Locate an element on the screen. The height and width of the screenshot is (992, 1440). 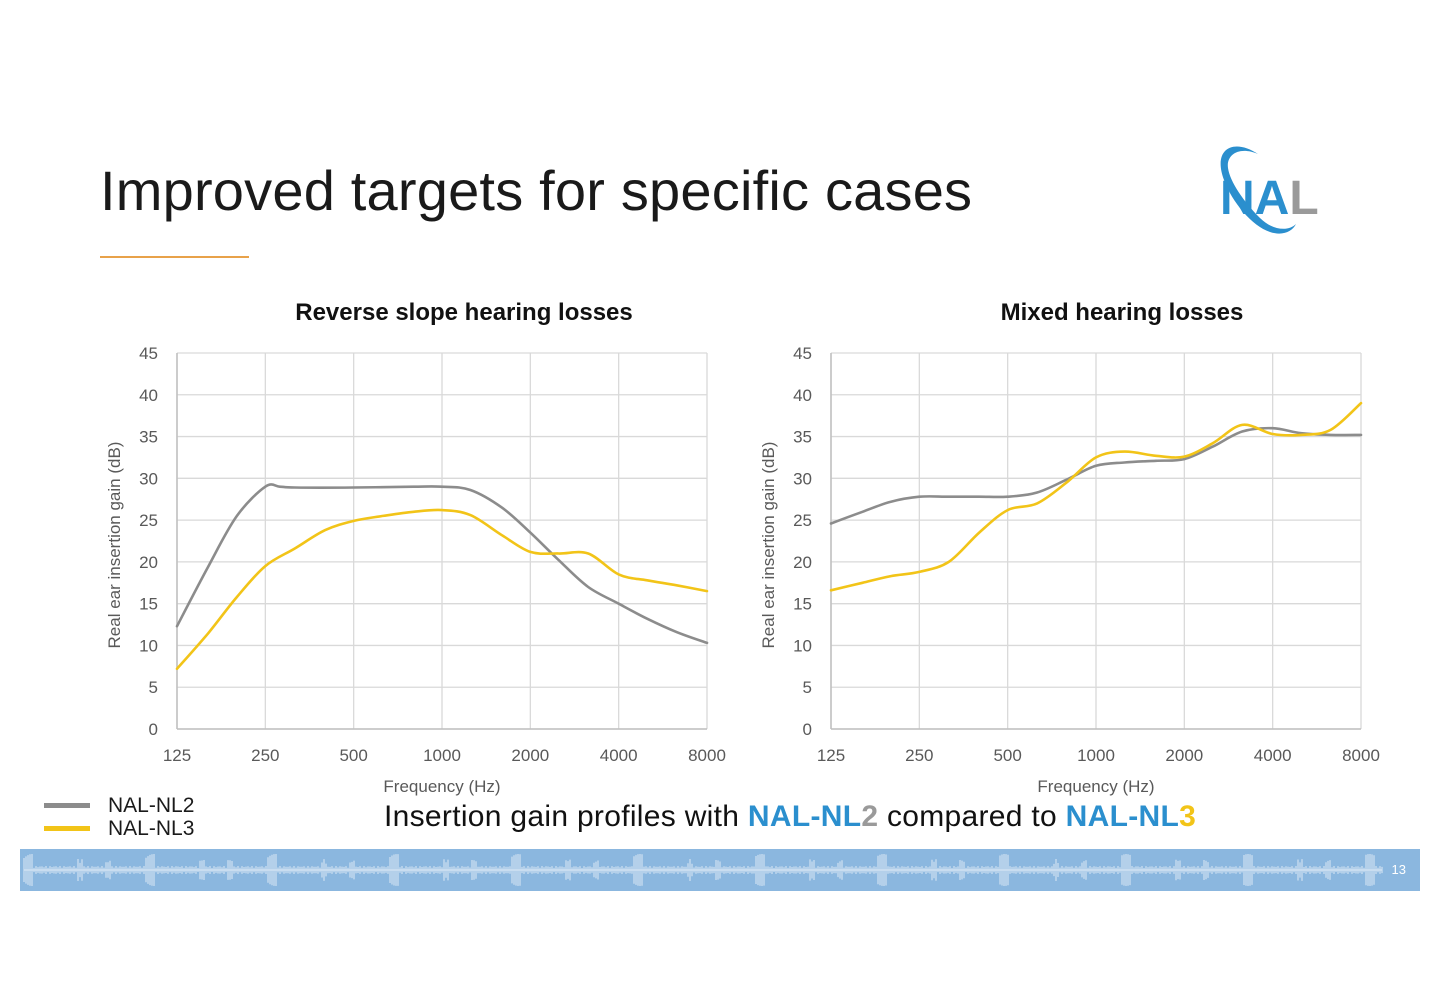
logo-swoosh is located at coordinates (1258, 190).